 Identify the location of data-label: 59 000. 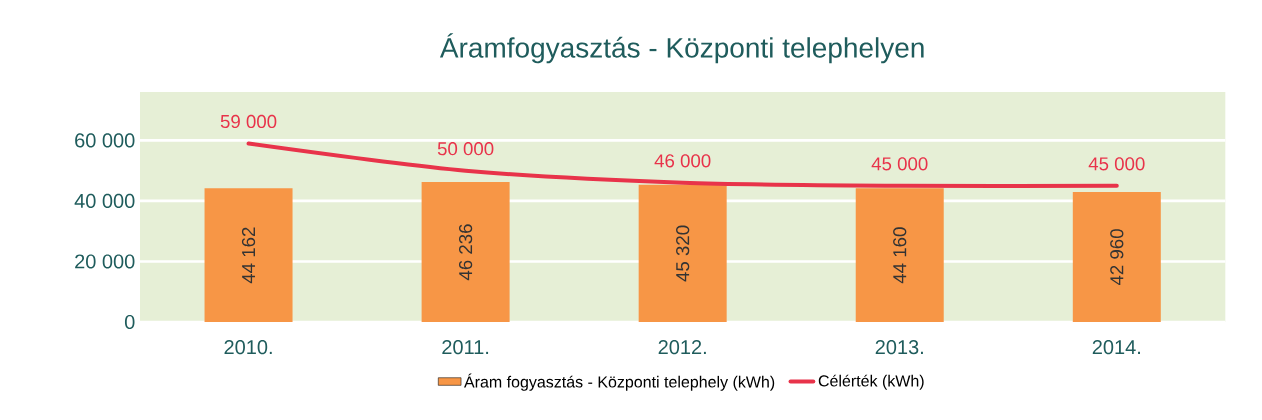
(248, 121).